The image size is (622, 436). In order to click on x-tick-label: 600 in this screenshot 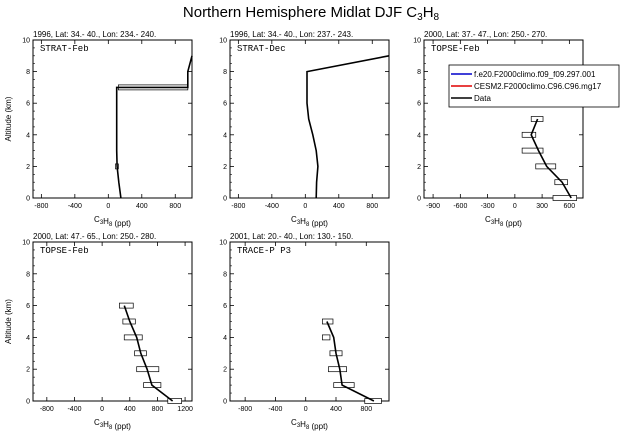, I will do `click(570, 206)`.